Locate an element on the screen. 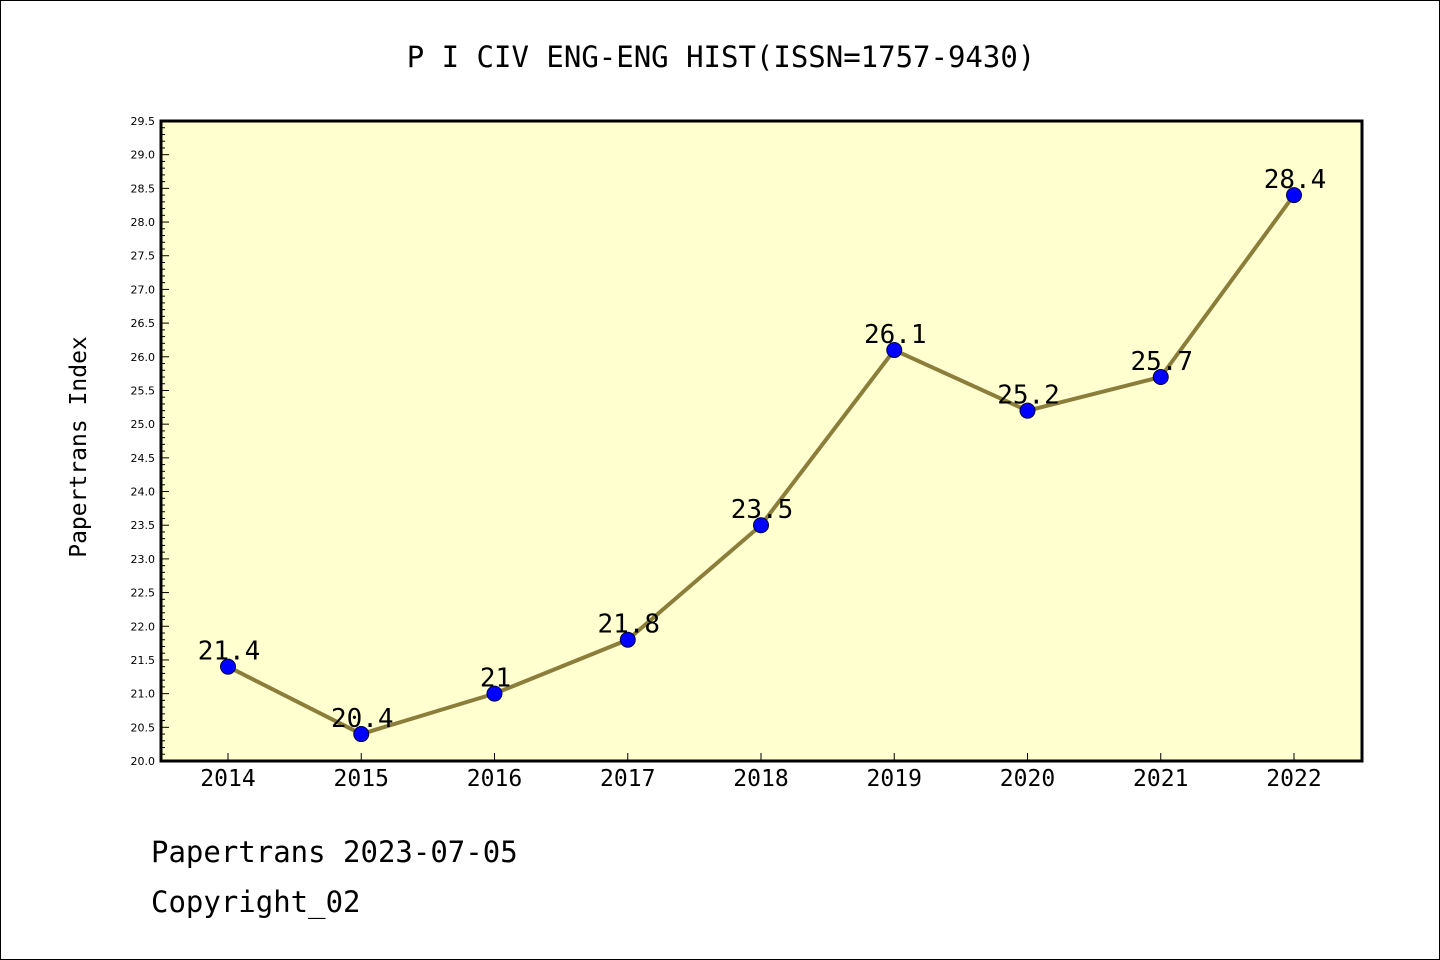  data-label: 25.2 is located at coordinates (1028, 396).